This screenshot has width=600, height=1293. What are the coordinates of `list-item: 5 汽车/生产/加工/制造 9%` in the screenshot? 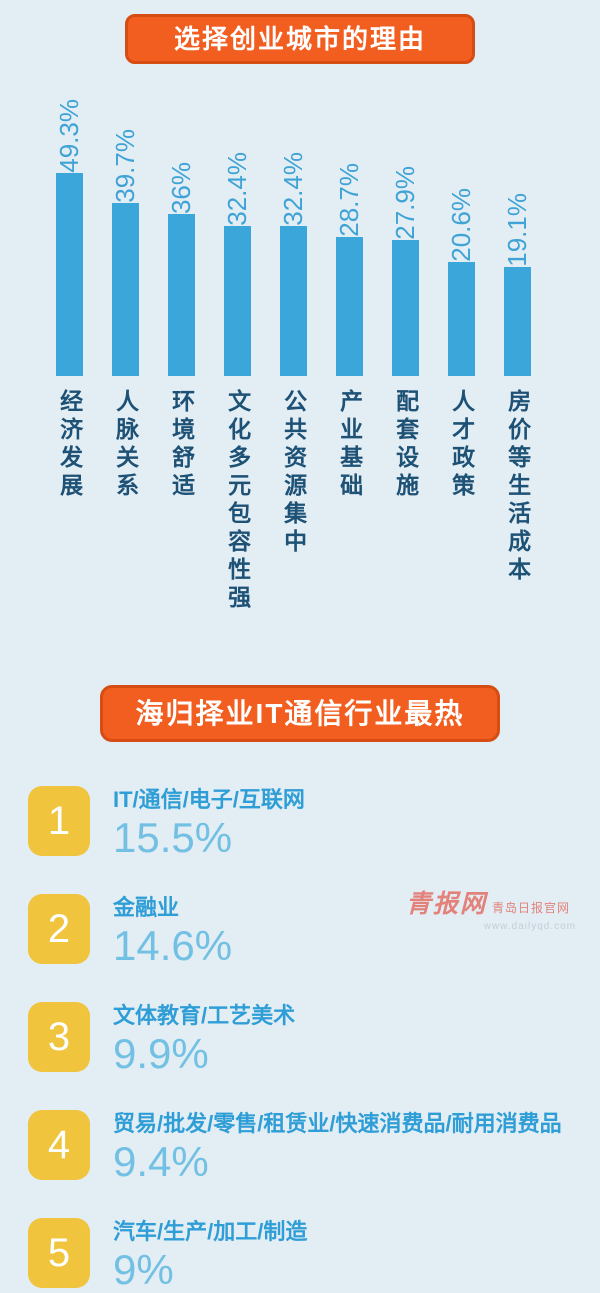 It's located at (314, 1255).